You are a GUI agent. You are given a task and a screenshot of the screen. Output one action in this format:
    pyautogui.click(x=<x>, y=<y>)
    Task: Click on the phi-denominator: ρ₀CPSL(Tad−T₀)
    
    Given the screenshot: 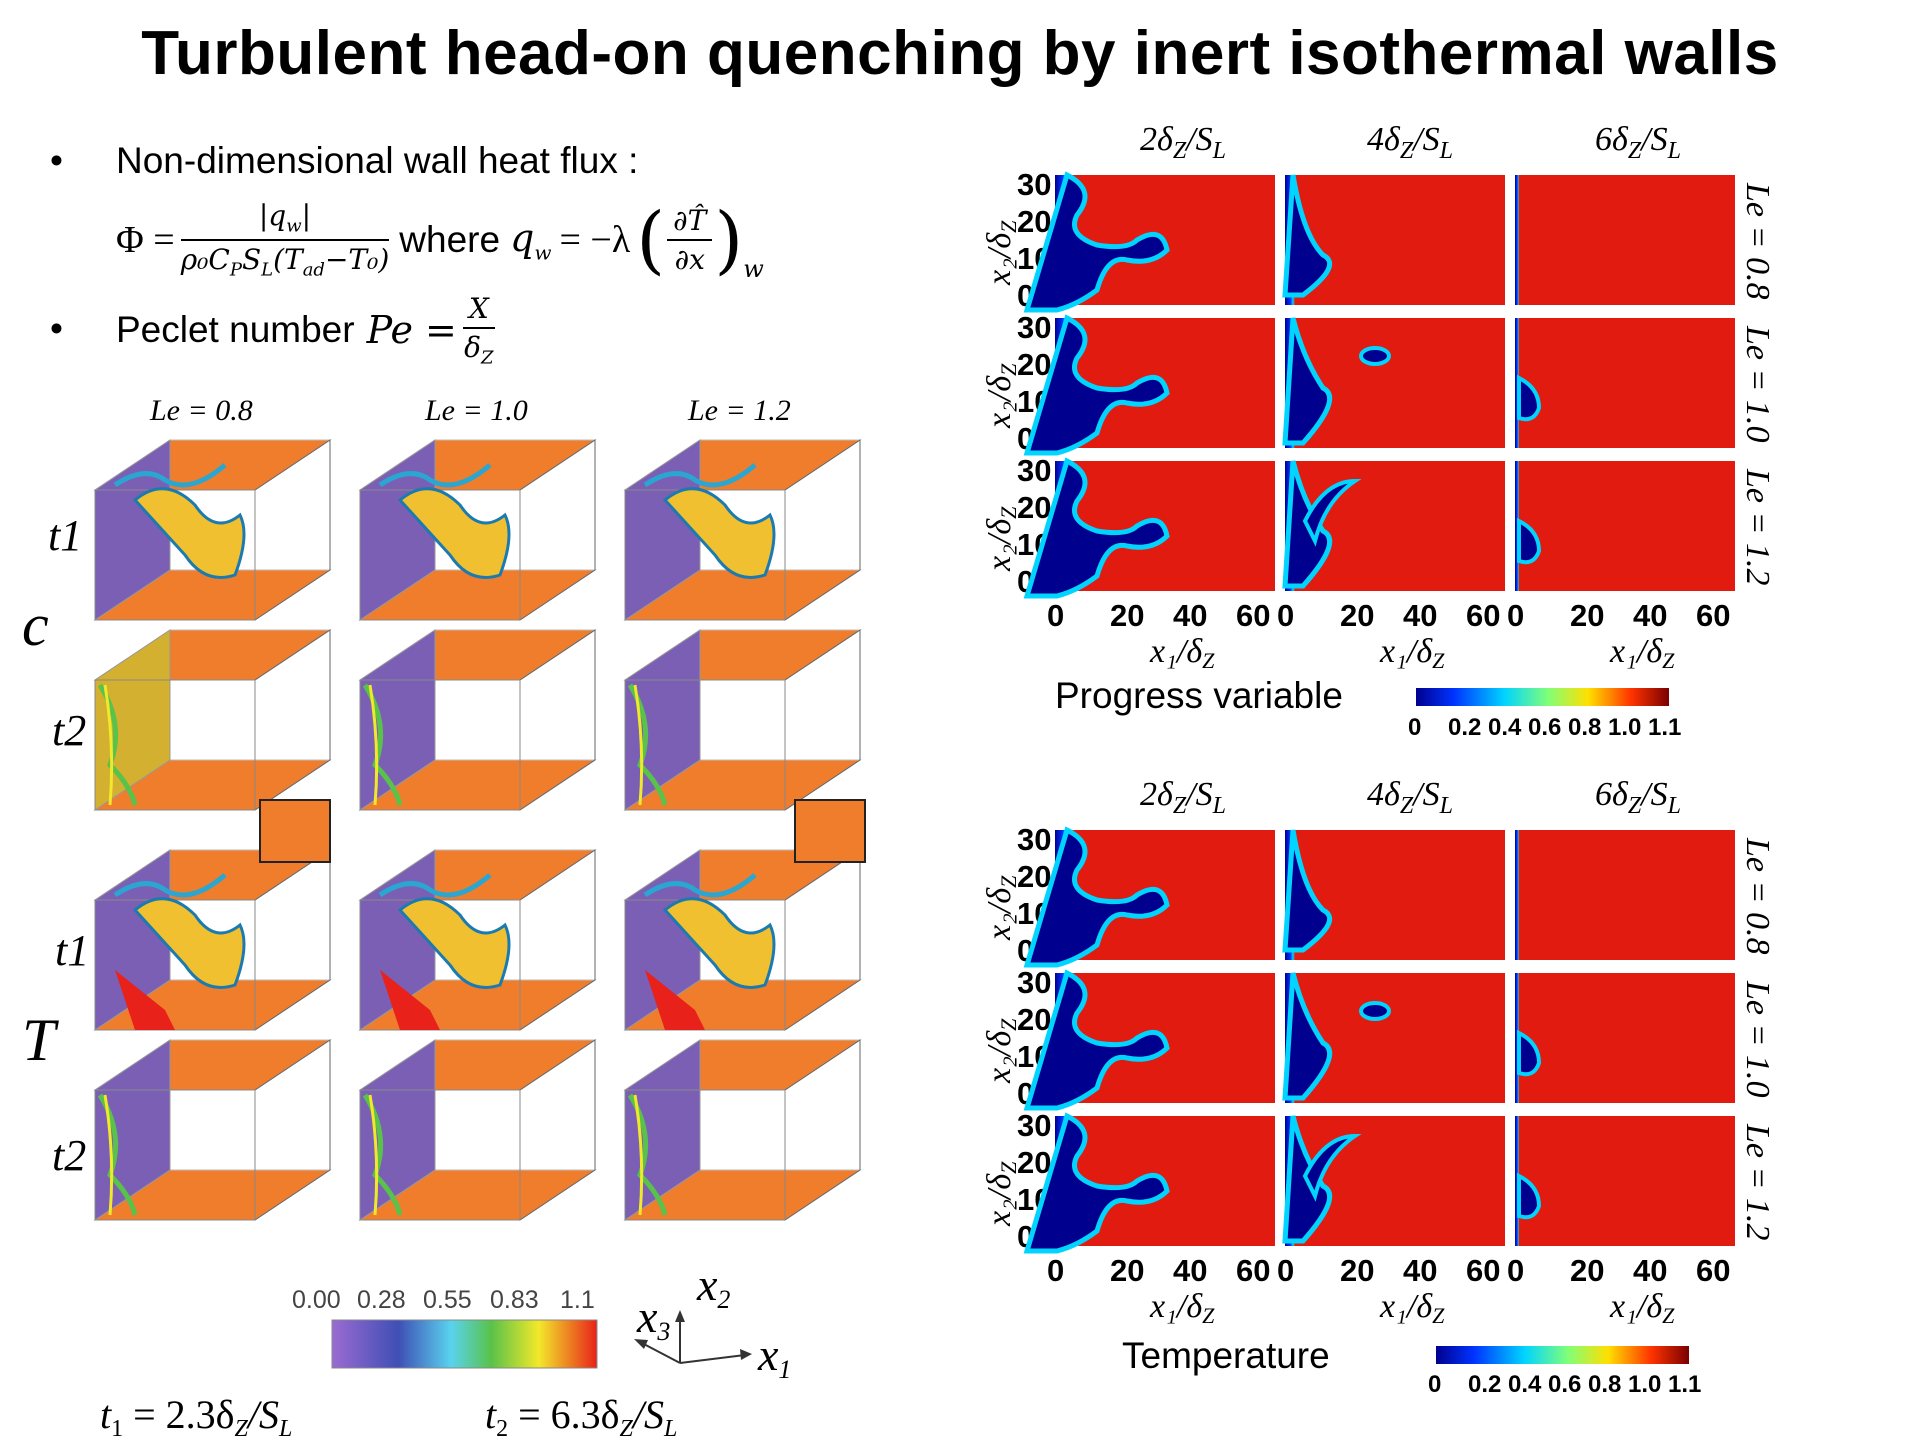 What is the action you would take?
    pyautogui.click(x=285, y=262)
    